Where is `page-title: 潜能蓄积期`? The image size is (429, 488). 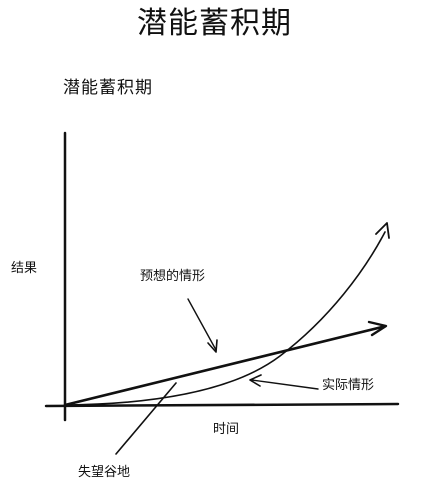
page-title: 潜能蓄积期 is located at coordinates (214, 23).